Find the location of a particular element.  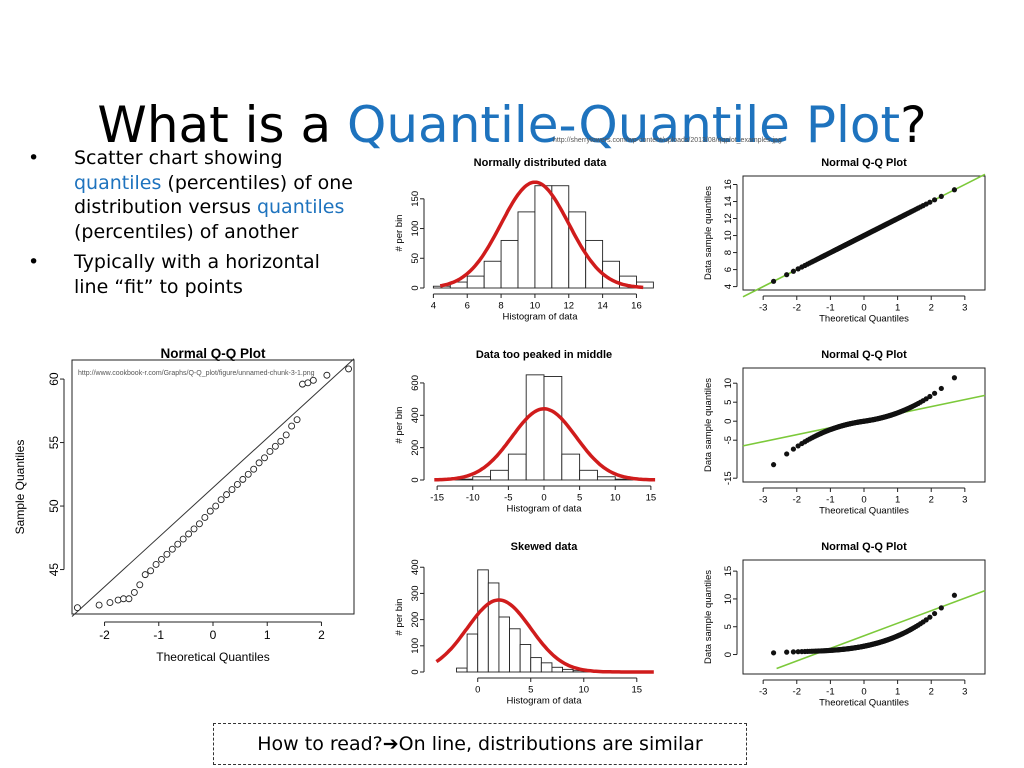

y-tick-label: 50 is located at coordinates (54, 506).